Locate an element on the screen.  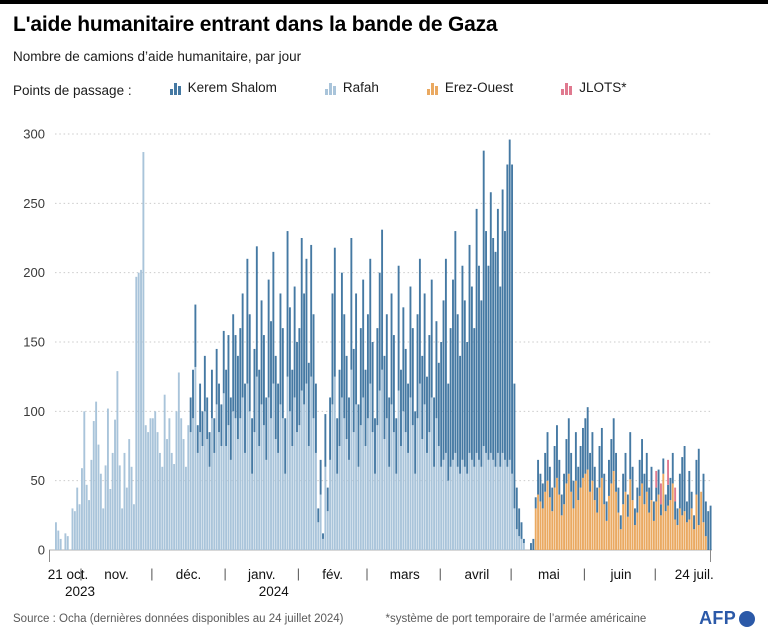
afp-logo: AFP is located at coordinates (727, 618).